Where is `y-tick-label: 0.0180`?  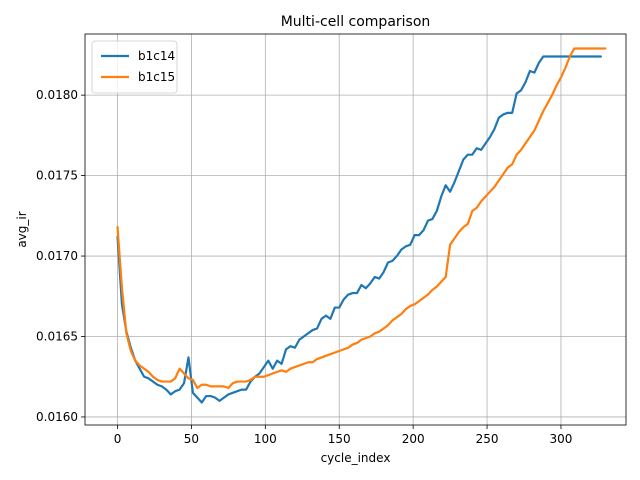
y-tick-label: 0.0180 is located at coordinates (57, 95).